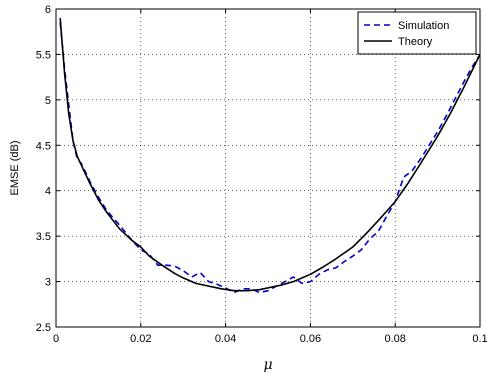  I want to click on legend-entry-simulation: Simulation, so click(423, 26).